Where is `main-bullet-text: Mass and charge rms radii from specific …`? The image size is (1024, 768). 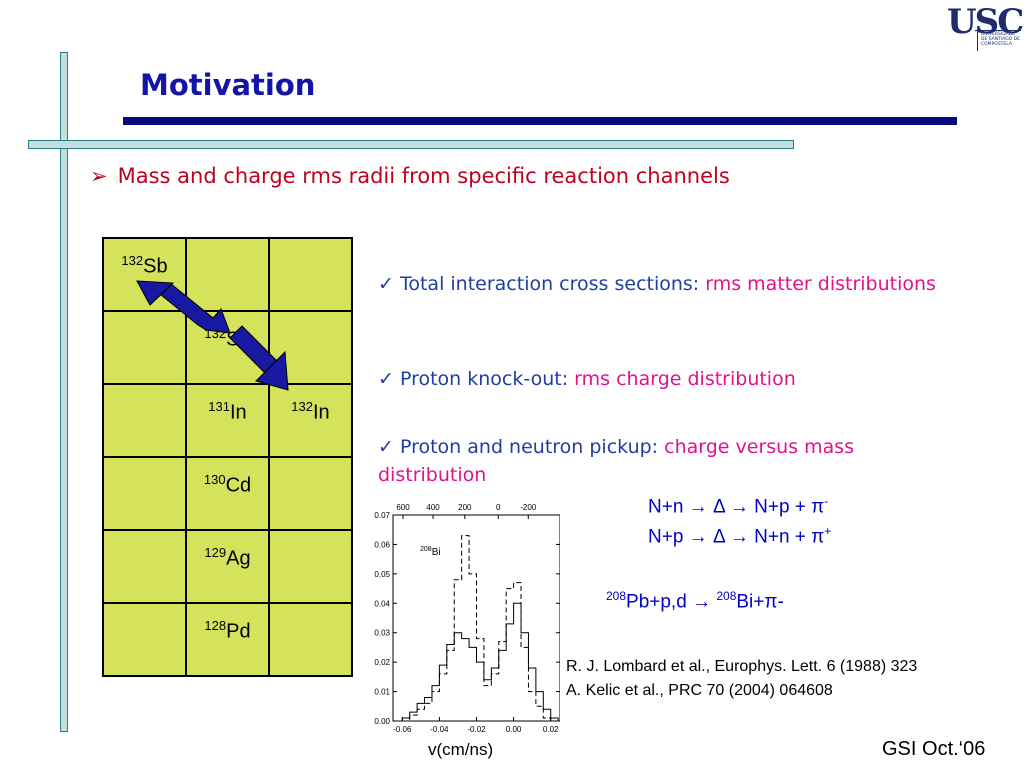 main-bullet-text: Mass and charge rms radii from specific … is located at coordinates (423, 176).